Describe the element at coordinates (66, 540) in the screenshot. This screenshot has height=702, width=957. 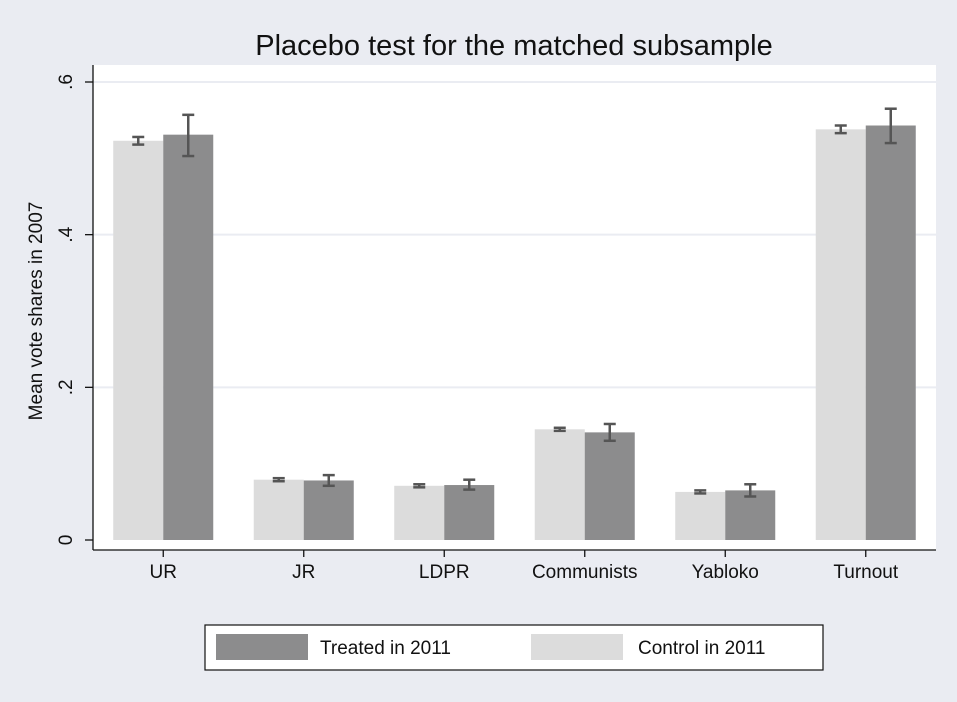
I see `y-tick-label: 0` at that location.